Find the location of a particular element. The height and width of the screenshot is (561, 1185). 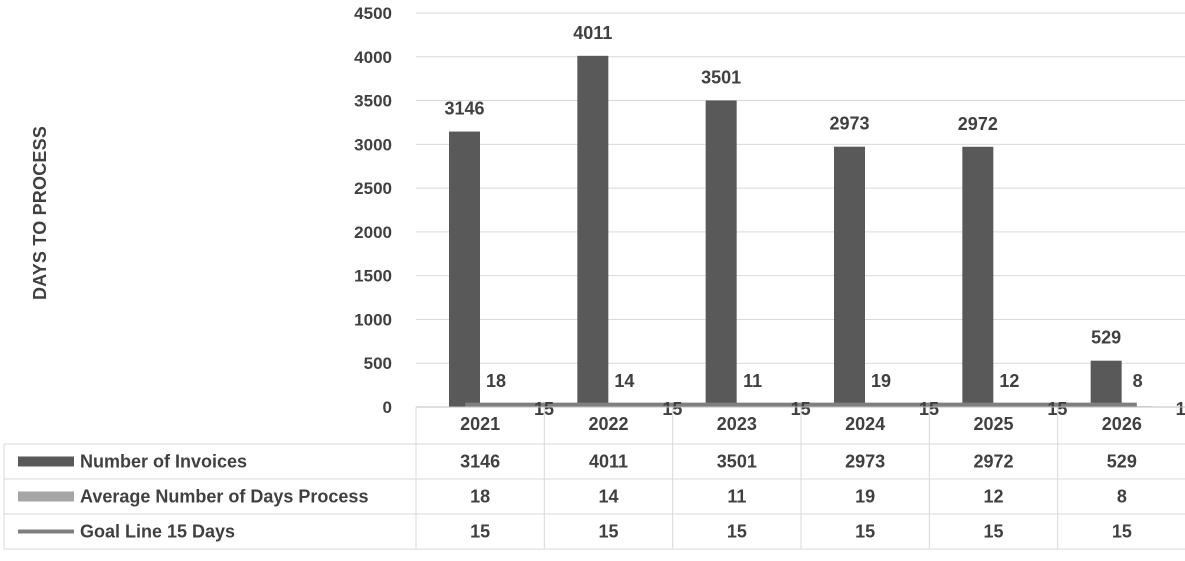

table-cell: 19 is located at coordinates (865, 497).